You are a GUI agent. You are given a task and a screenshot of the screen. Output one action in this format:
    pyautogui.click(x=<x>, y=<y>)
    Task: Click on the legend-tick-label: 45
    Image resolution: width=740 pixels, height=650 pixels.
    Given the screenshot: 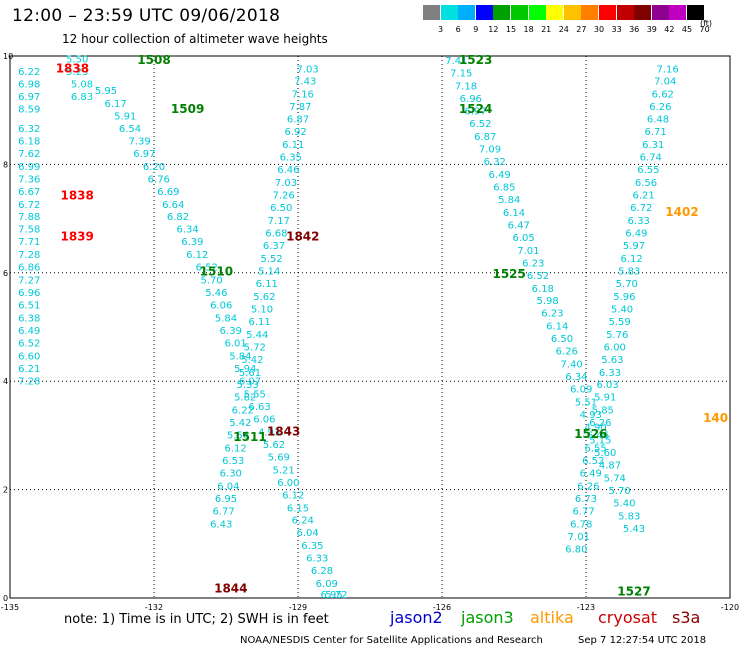 What is the action you would take?
    pyautogui.click(x=687, y=29)
    